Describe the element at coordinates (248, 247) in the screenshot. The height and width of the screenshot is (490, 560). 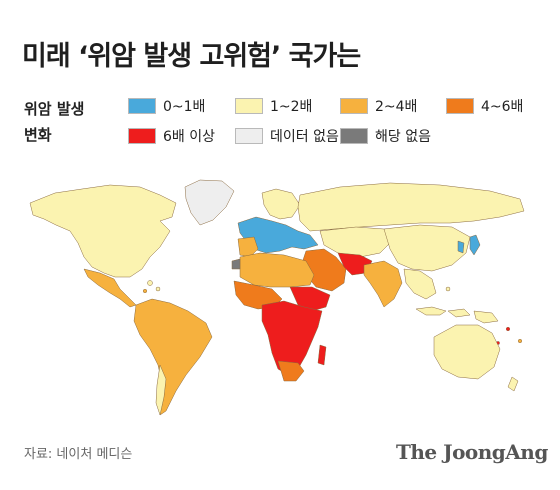
I see `region-iberia` at that location.